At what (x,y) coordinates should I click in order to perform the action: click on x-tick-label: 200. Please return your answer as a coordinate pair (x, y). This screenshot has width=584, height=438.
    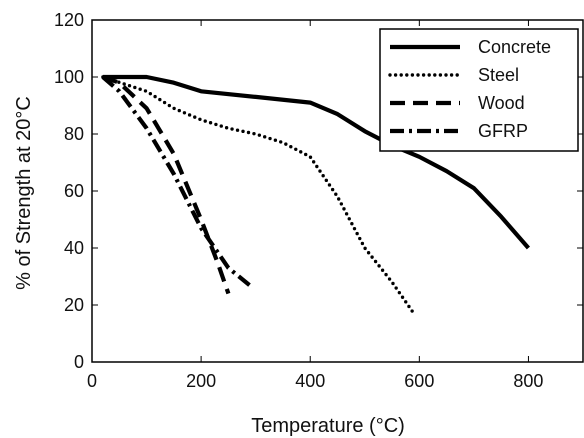
    Looking at the image, I should click on (201, 381).